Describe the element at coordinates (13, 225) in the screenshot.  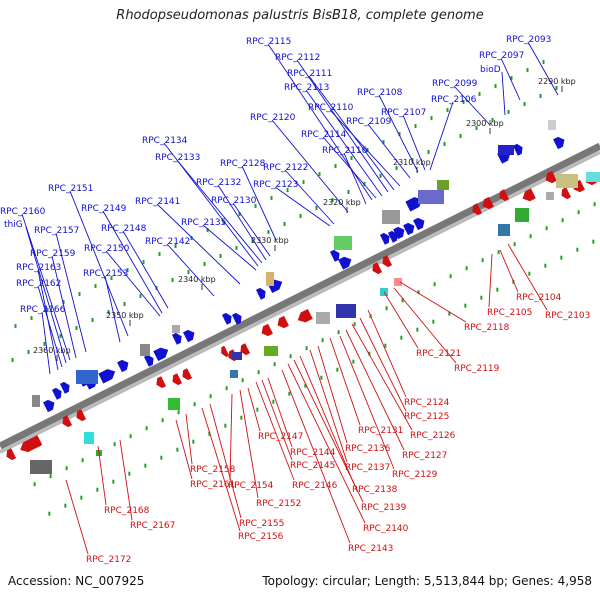
I see `forward-gene-label: thiG` at that location.